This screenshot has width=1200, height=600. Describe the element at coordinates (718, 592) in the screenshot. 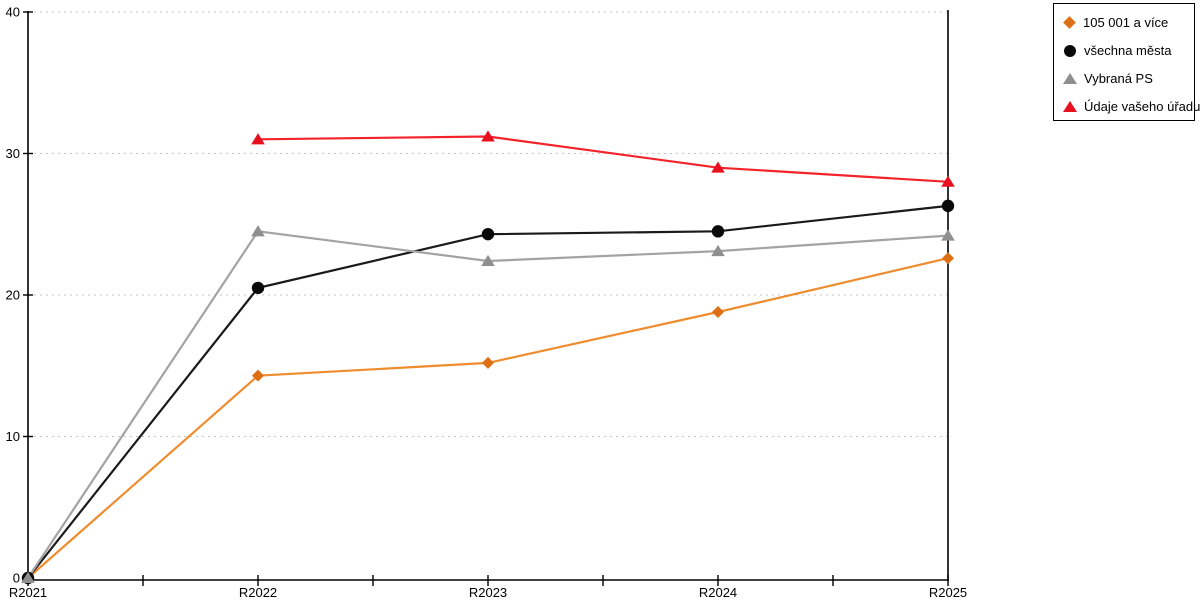

I see `x-tick-label: R2024` at that location.